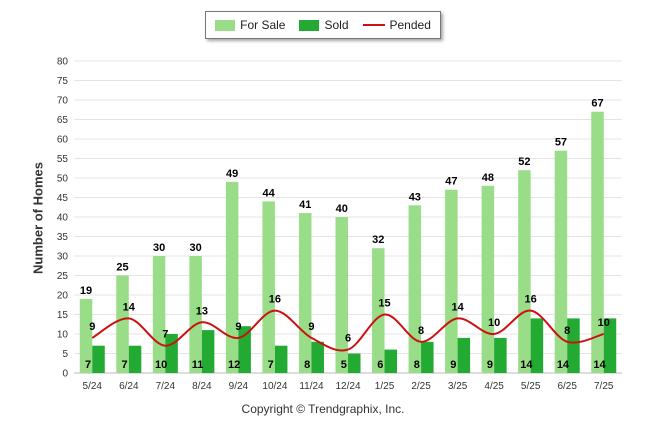 Image resolution: width=646 pixels, height=434 pixels. What do you see at coordinates (63, 237) in the screenshot?
I see `y-tick-label: 35` at bounding box center [63, 237].